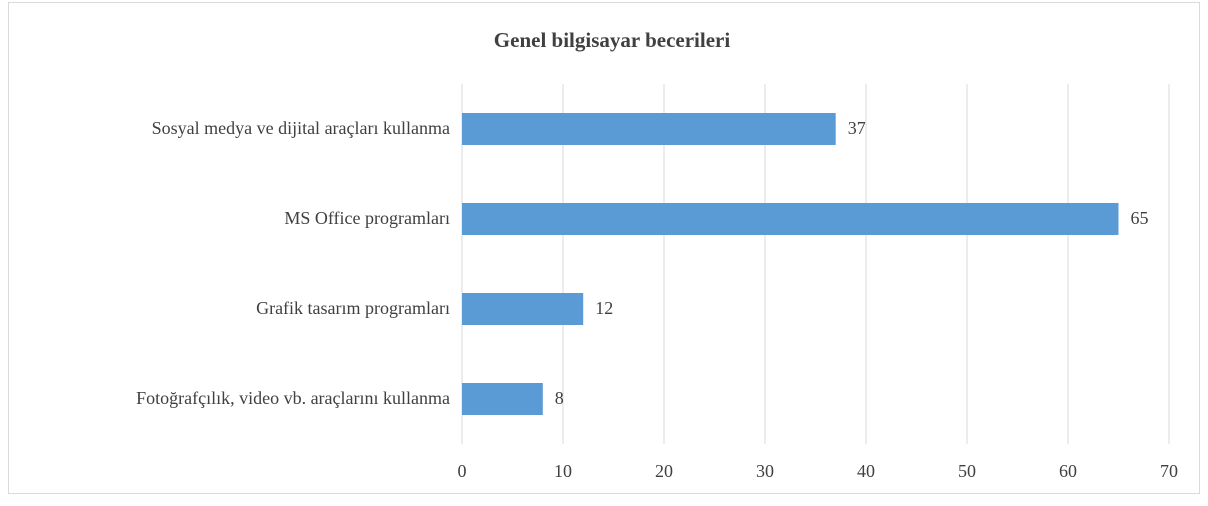 The width and height of the screenshot is (1208, 506). What do you see at coordinates (857, 128) in the screenshot?
I see `data-label: 37` at bounding box center [857, 128].